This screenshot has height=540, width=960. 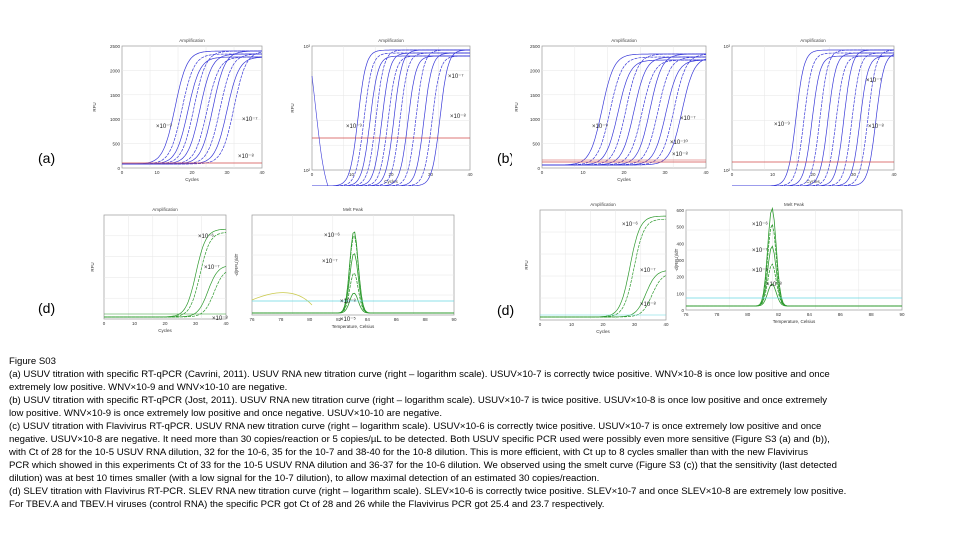 What do you see at coordinates (680, 210) in the screenshot?
I see `y-tick-label: 600` at bounding box center [680, 210].